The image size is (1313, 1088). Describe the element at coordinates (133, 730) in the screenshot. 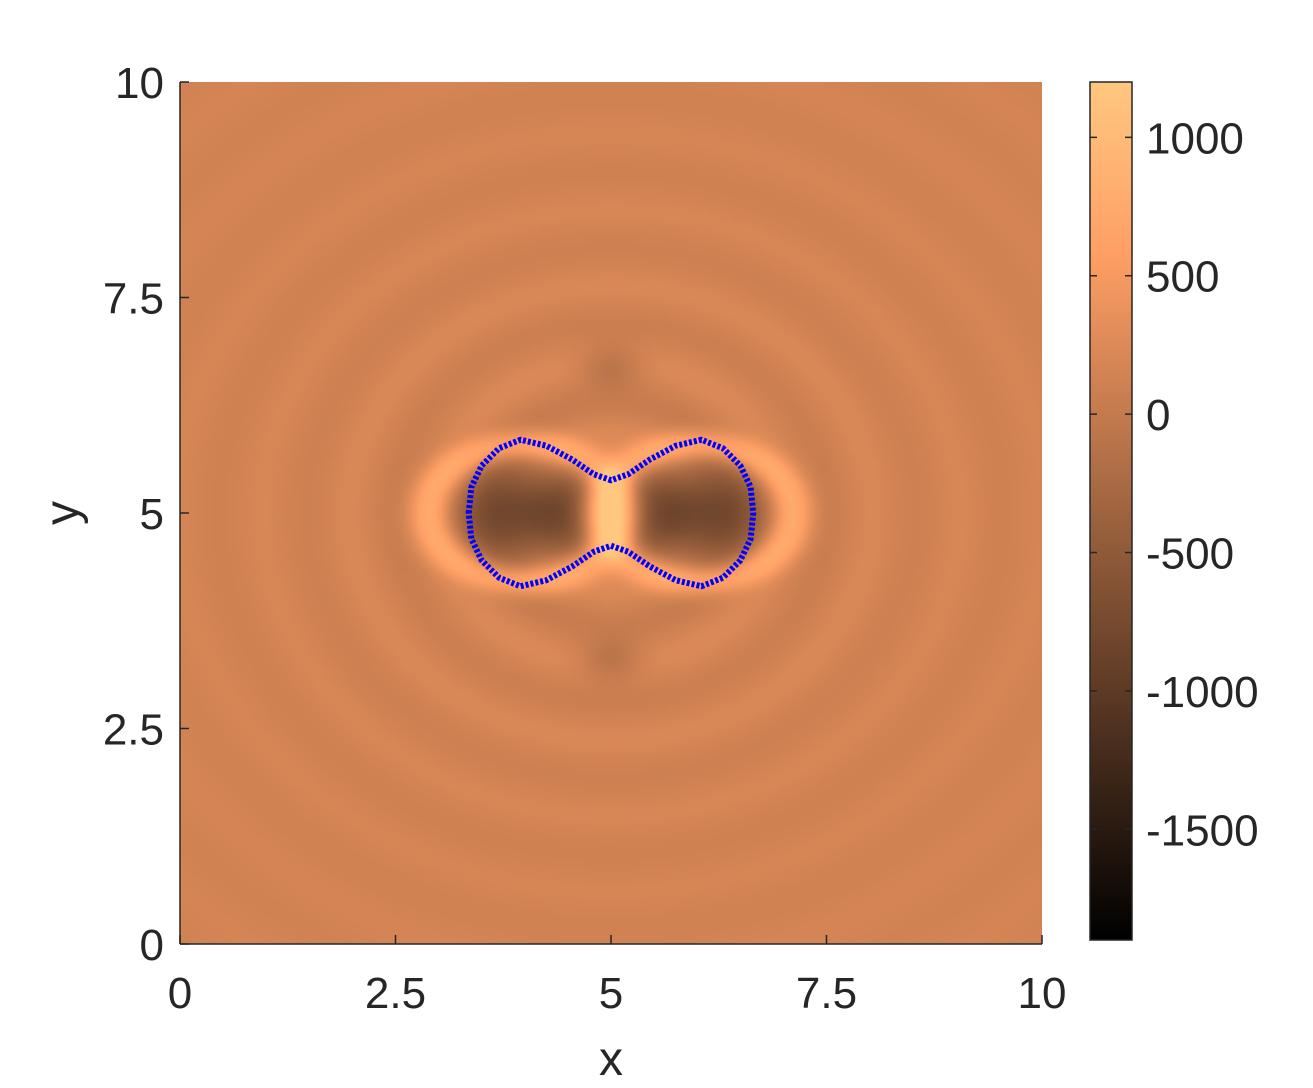

I see `y-tick-label: 2.5` at that location.